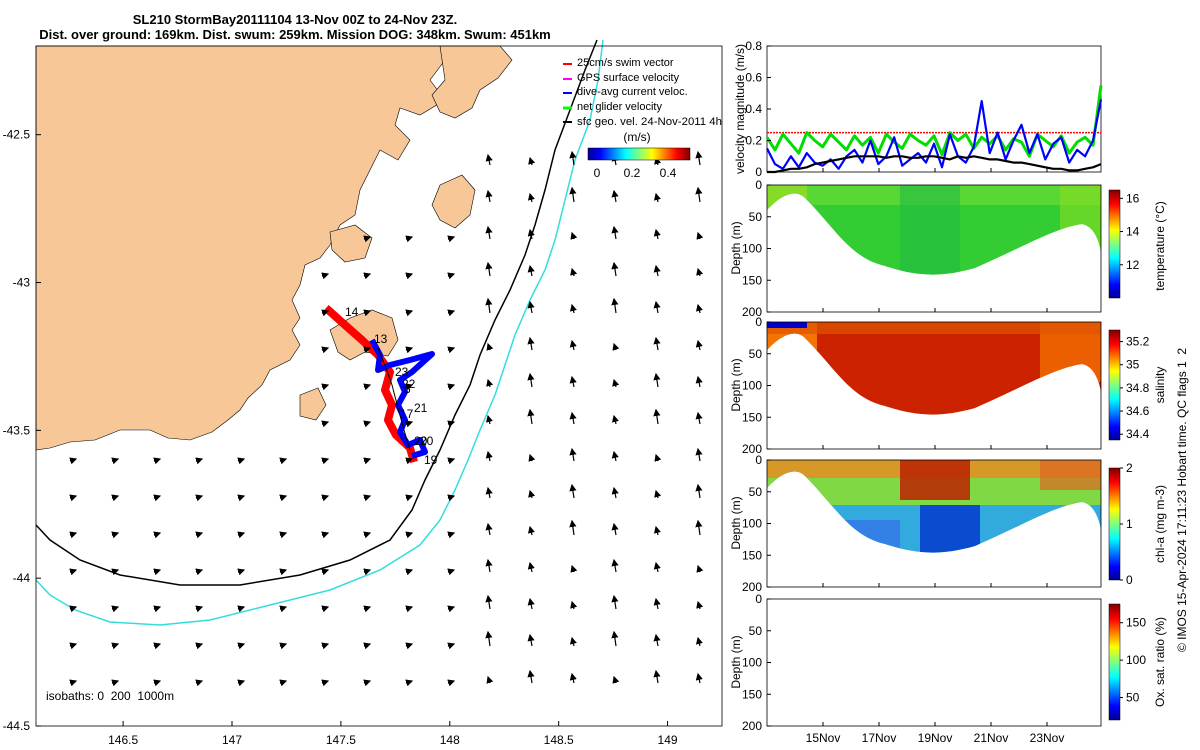 The image size is (1200, 750). What do you see at coordinates (1133, 198) in the screenshot?
I see `colorbar-tick-label: 16` at bounding box center [1133, 198].